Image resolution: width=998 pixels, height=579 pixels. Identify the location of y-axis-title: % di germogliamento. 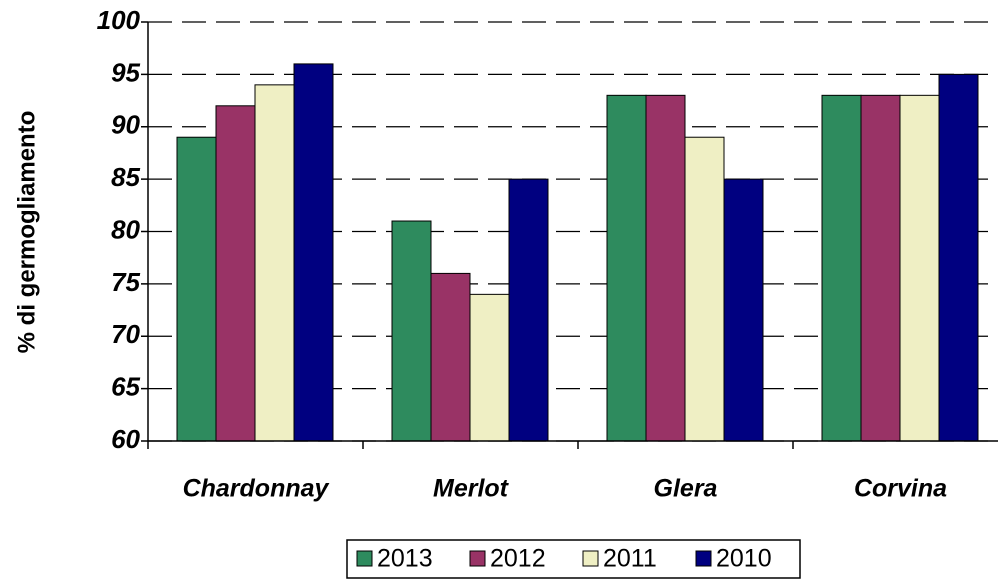
(26, 232).